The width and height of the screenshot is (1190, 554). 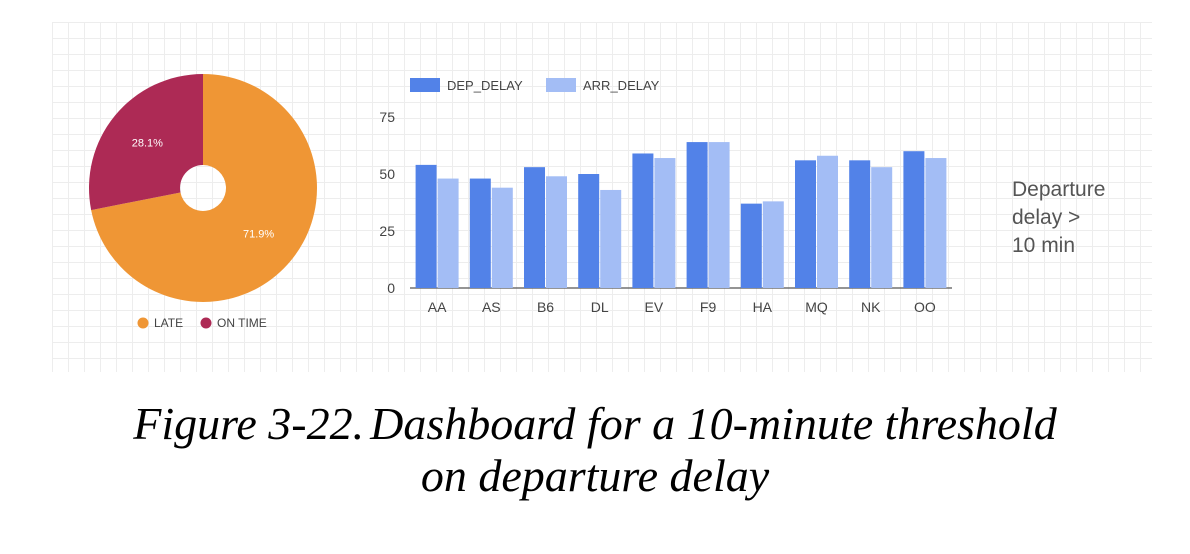 I want to click on caption-text-1: Dashboard for a 10-minute threshold, so click(x=713, y=423).